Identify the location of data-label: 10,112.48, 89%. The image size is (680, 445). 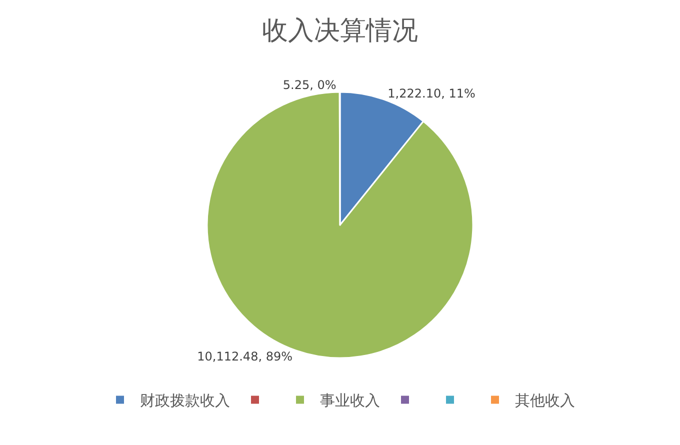
(245, 357).